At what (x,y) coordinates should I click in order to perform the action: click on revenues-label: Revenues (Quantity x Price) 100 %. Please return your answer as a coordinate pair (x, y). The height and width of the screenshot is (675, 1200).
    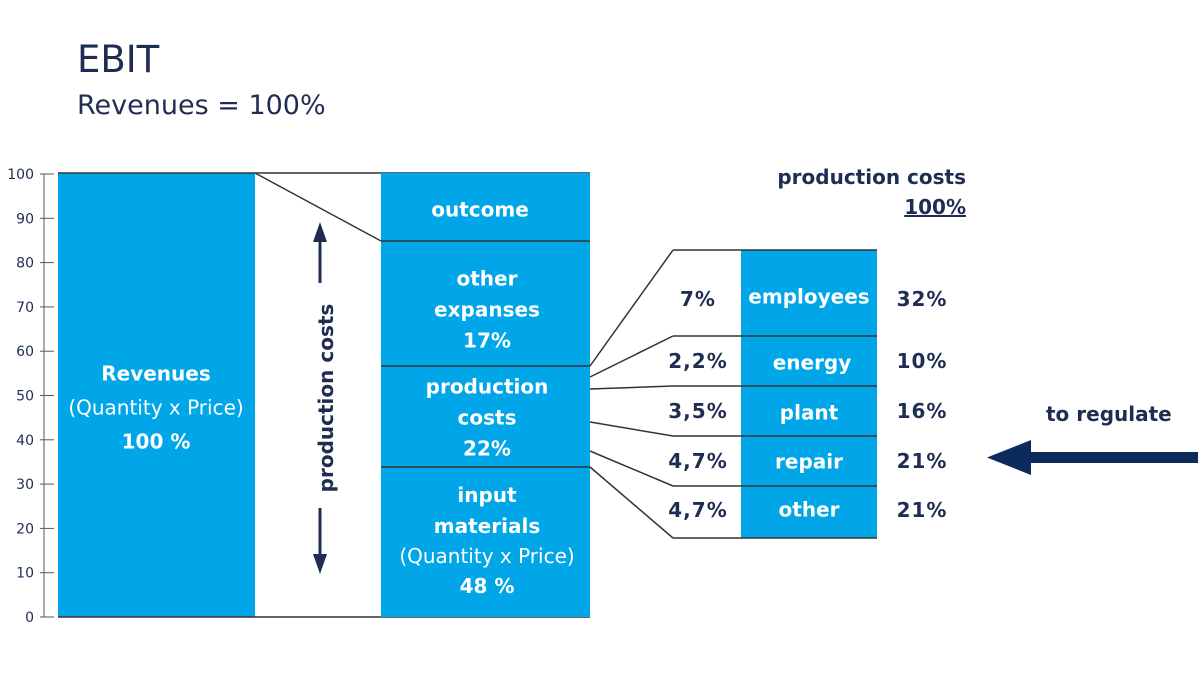
    Looking at the image, I should click on (155, 408).